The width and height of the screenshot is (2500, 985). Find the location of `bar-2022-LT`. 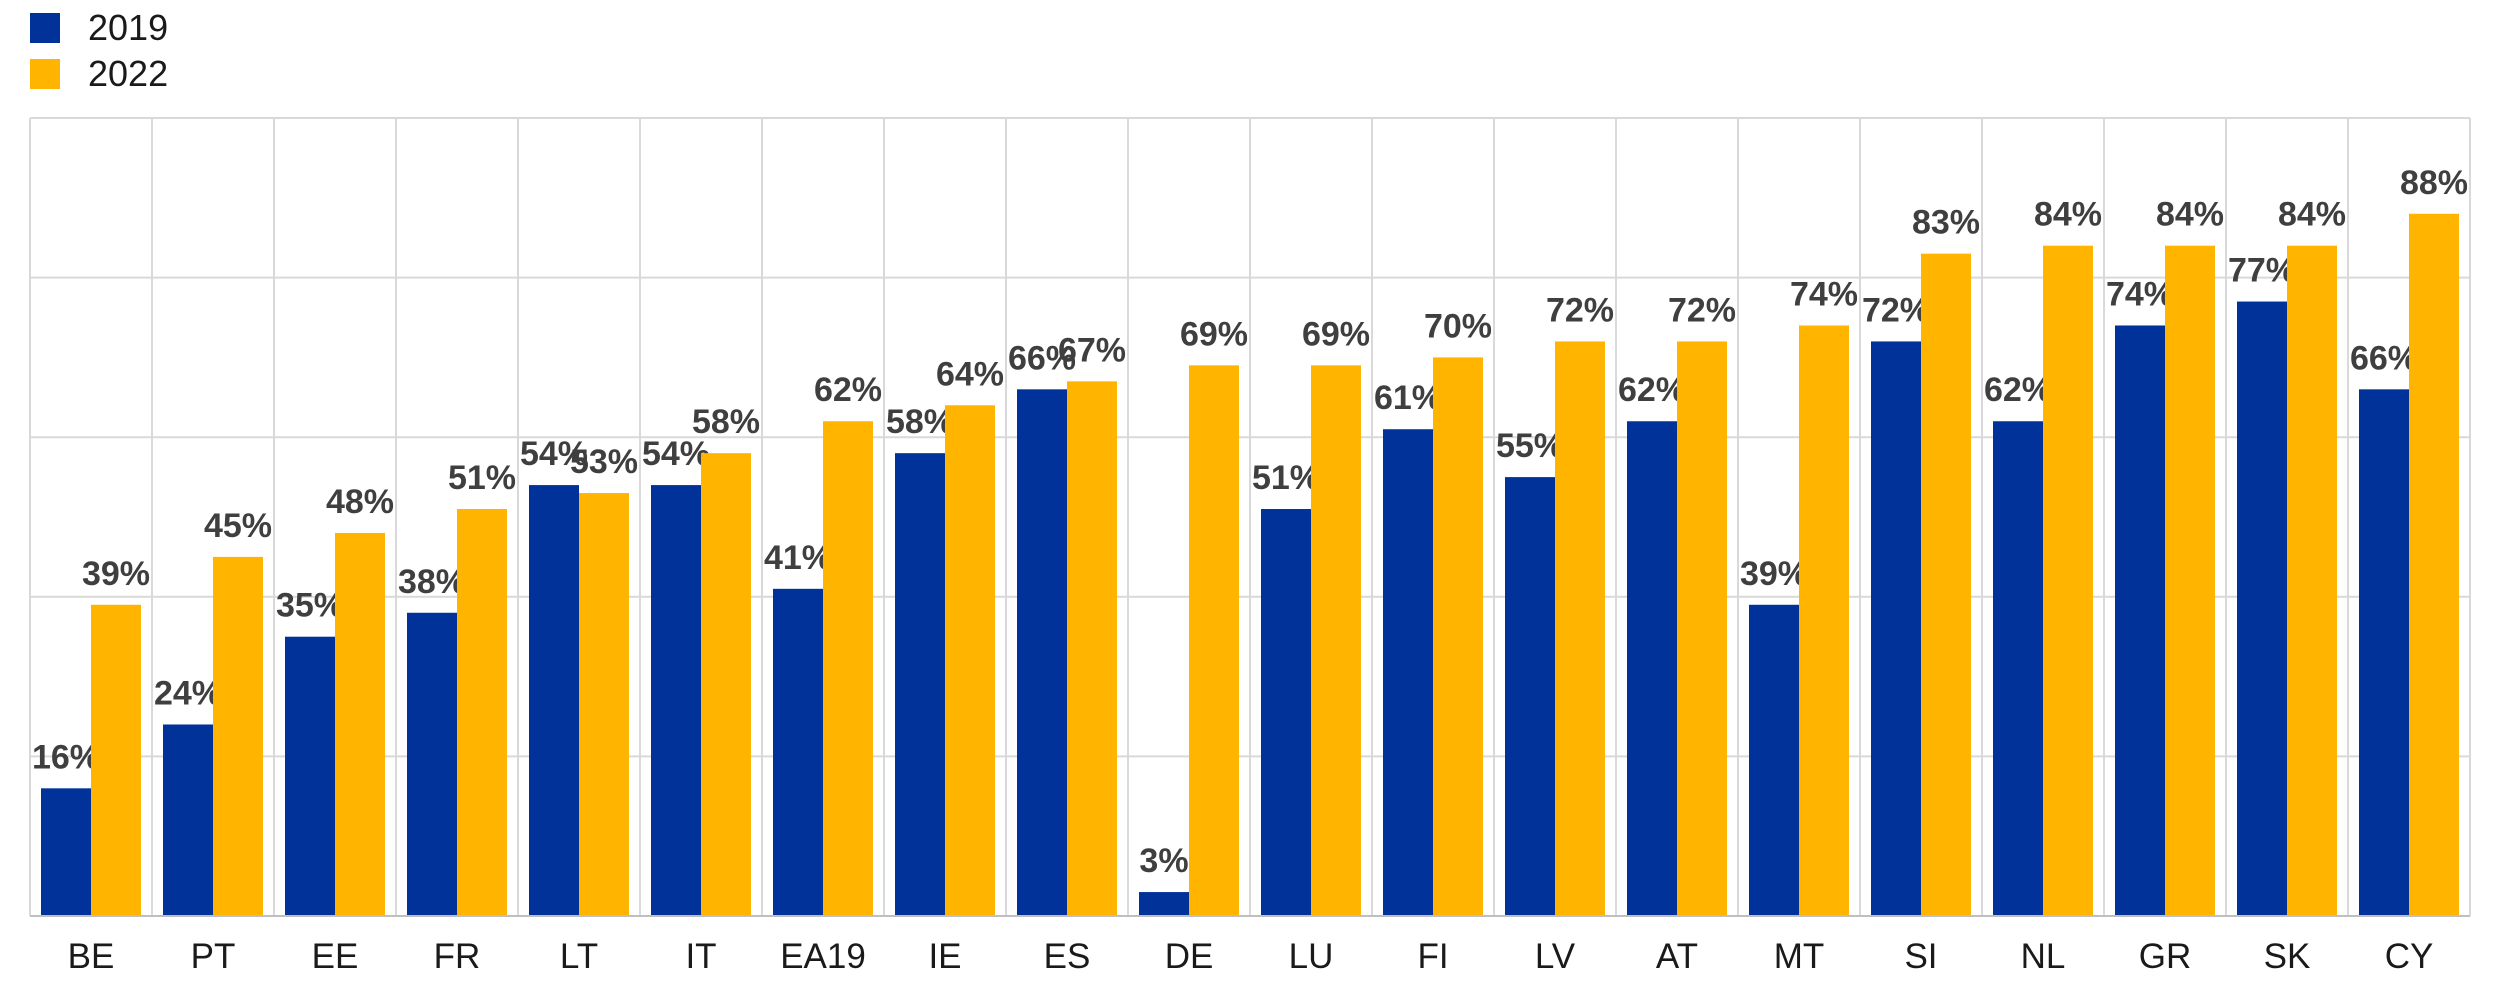

bar-2022-LT is located at coordinates (604, 704).